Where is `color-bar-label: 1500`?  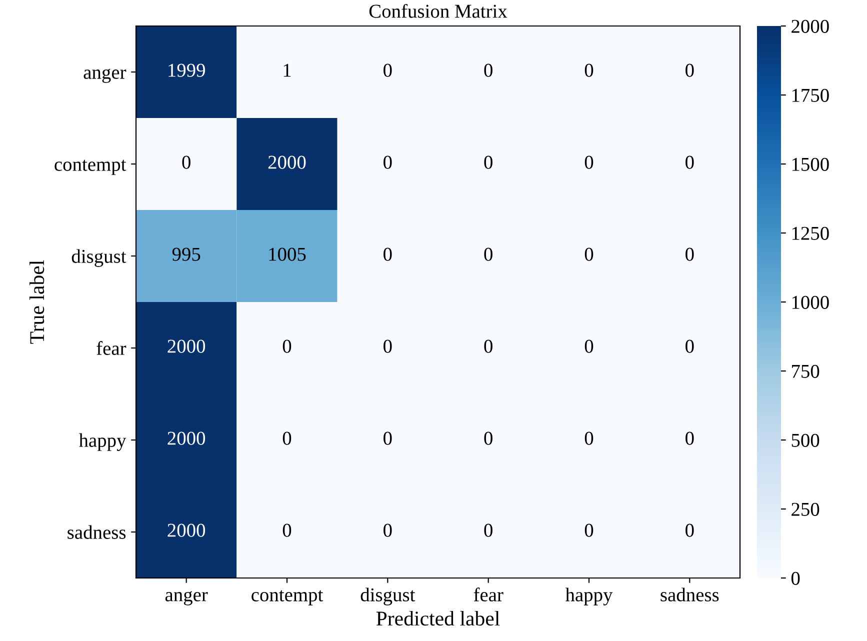 color-bar-label: 1500 is located at coordinates (810, 164).